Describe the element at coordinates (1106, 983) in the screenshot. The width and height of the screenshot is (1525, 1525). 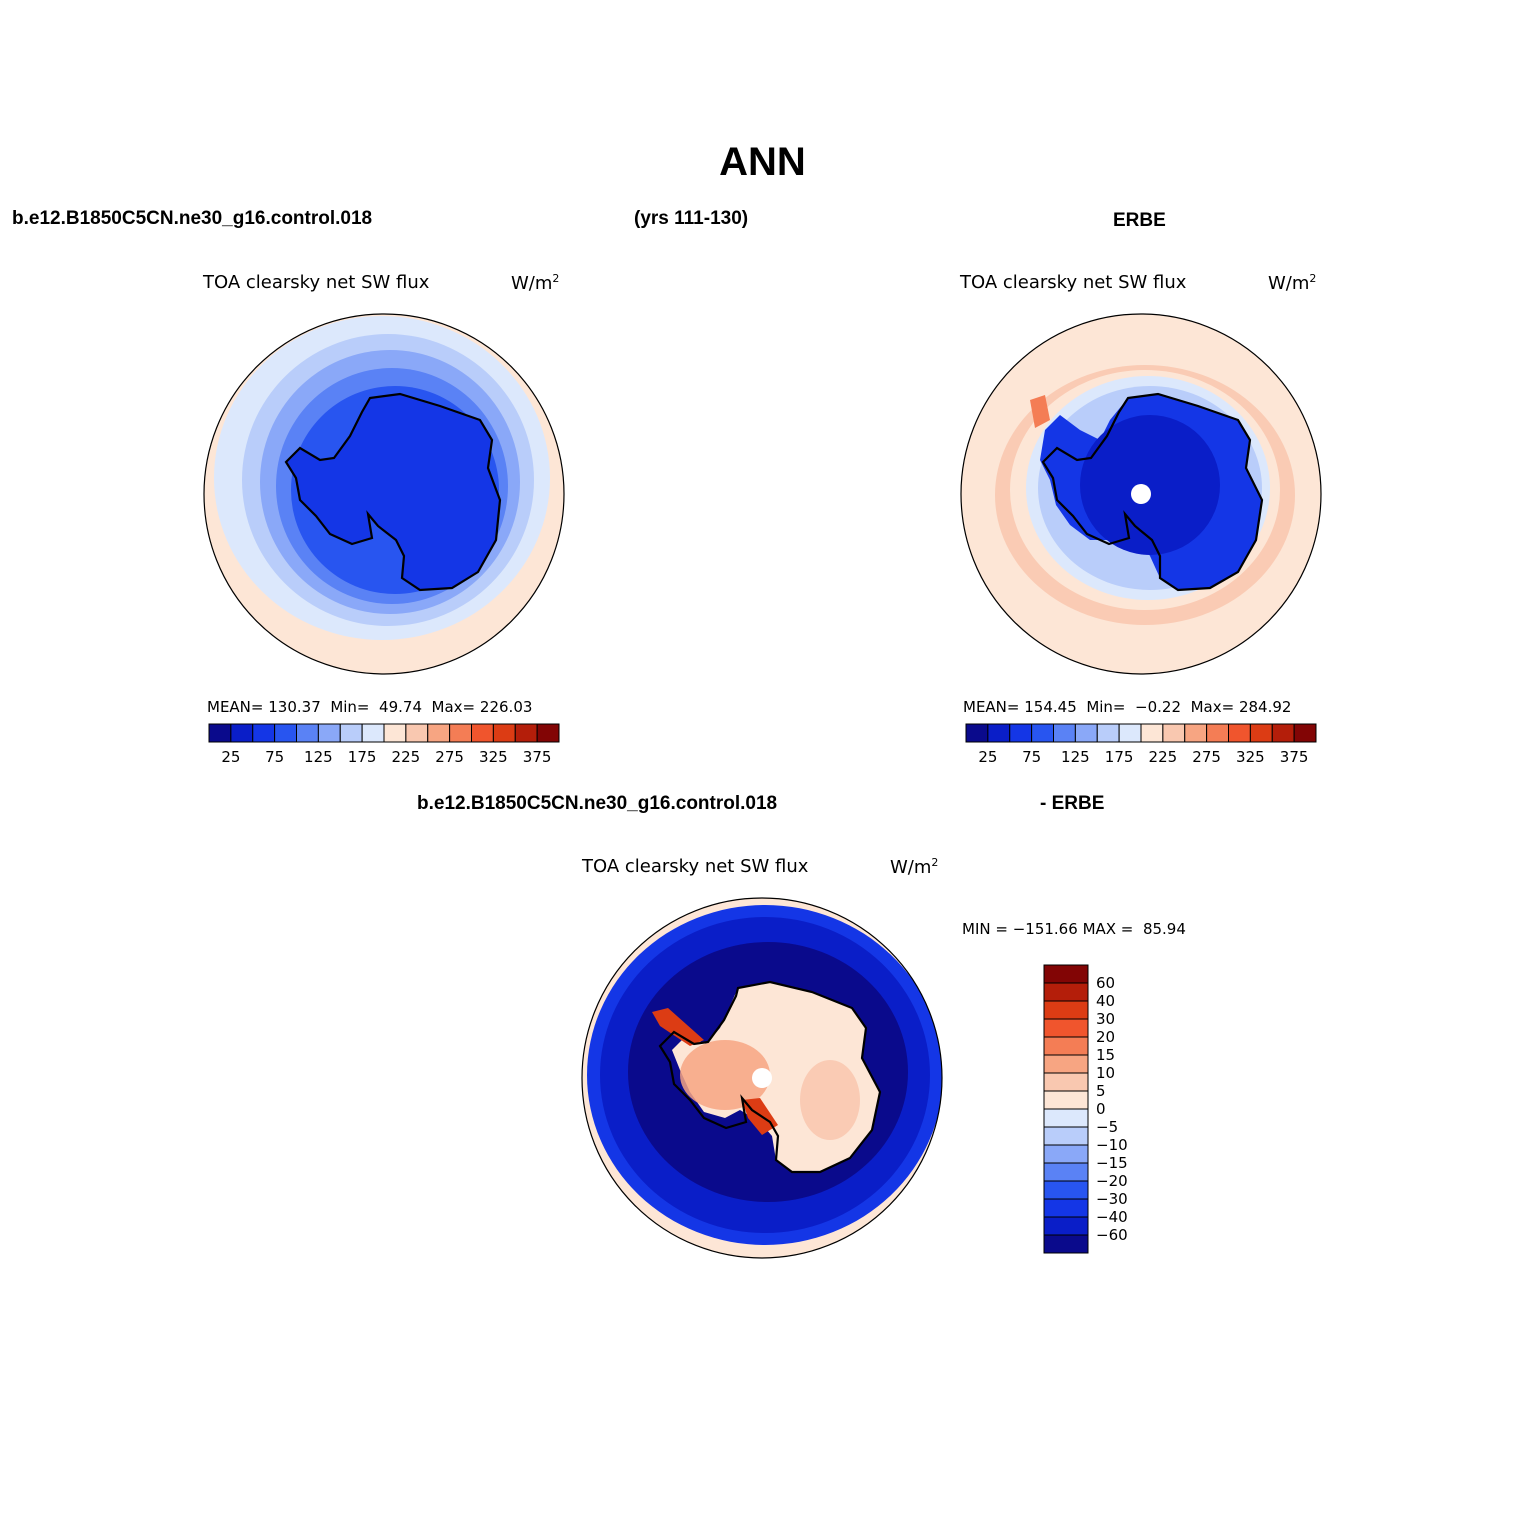
I see `diff-colorbar-tick-label: 60` at that location.